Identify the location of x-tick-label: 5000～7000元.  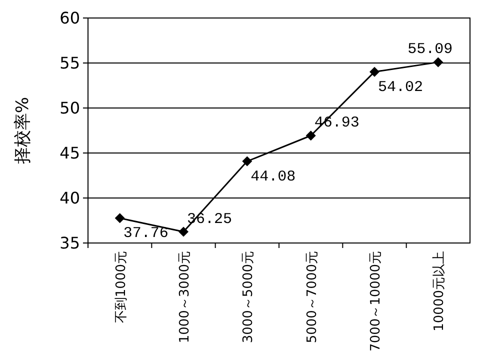
(312, 297).